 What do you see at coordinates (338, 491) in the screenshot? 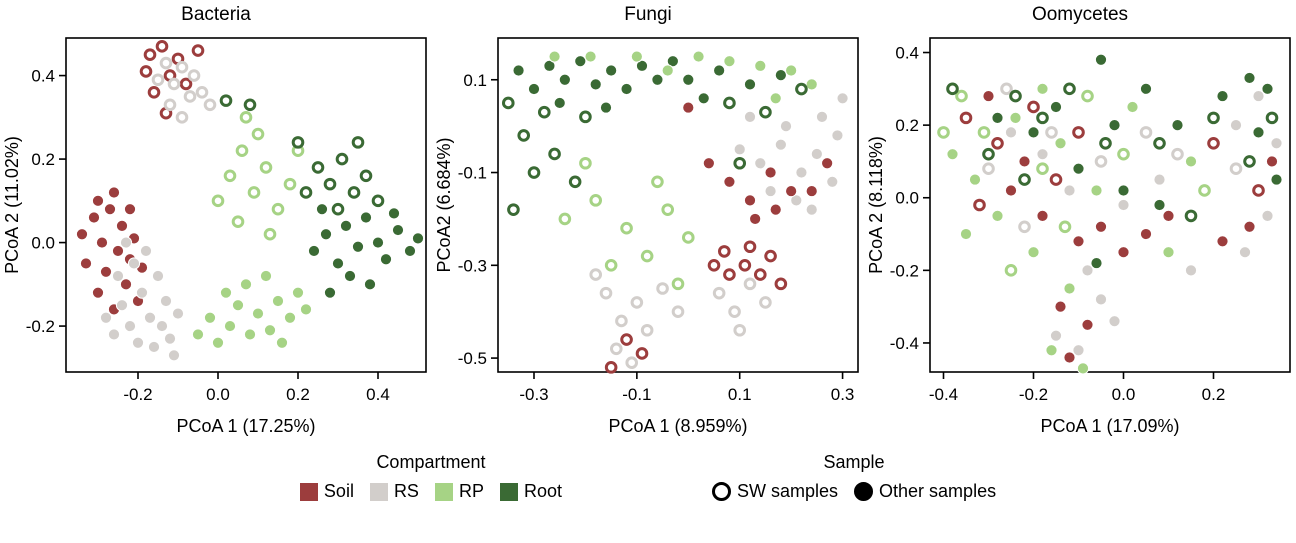
I see `legend-label-soil: Soil` at bounding box center [338, 491].